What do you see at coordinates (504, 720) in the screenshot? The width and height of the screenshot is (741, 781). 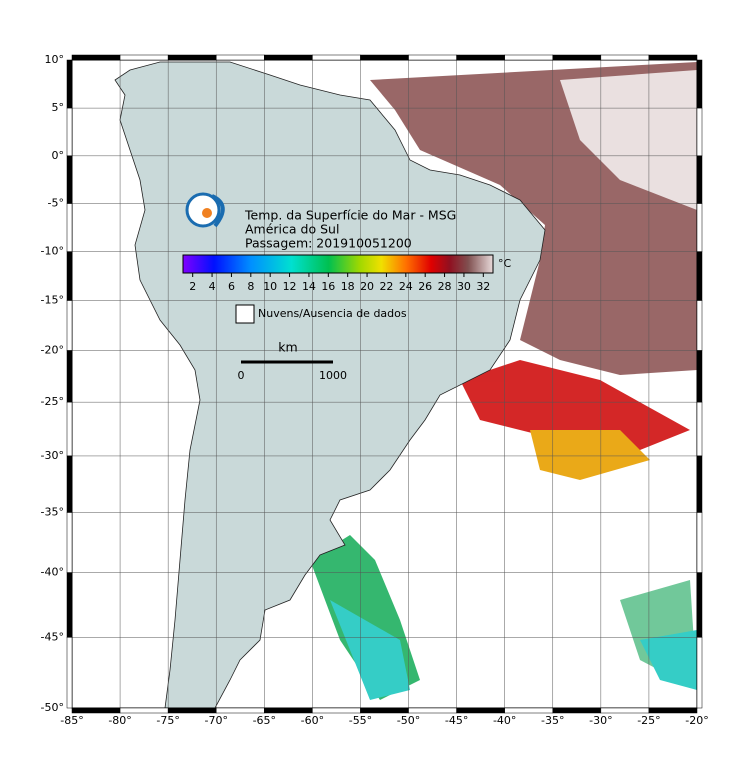 I see `lon-label: -40°` at bounding box center [504, 720].